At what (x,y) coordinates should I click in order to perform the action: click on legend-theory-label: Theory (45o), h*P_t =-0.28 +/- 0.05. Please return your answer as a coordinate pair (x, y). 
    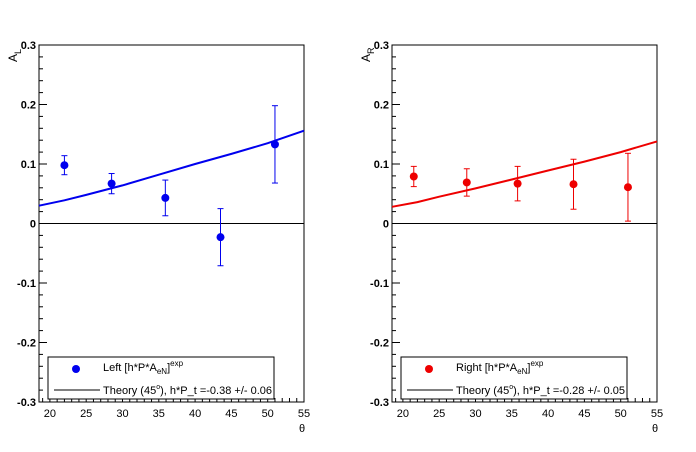
    Looking at the image, I should click on (540, 390).